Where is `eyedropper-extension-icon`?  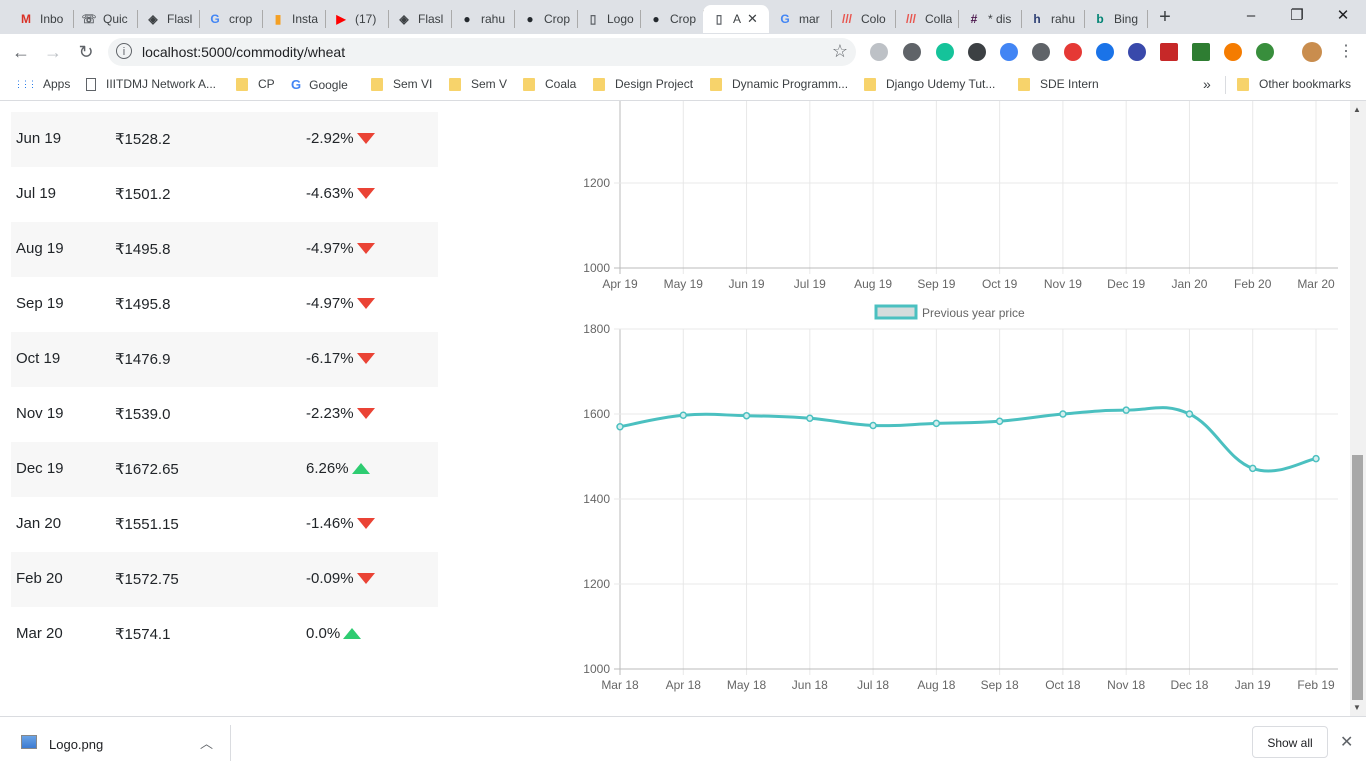
eyedropper-extension-icon is located at coordinates (977, 52).